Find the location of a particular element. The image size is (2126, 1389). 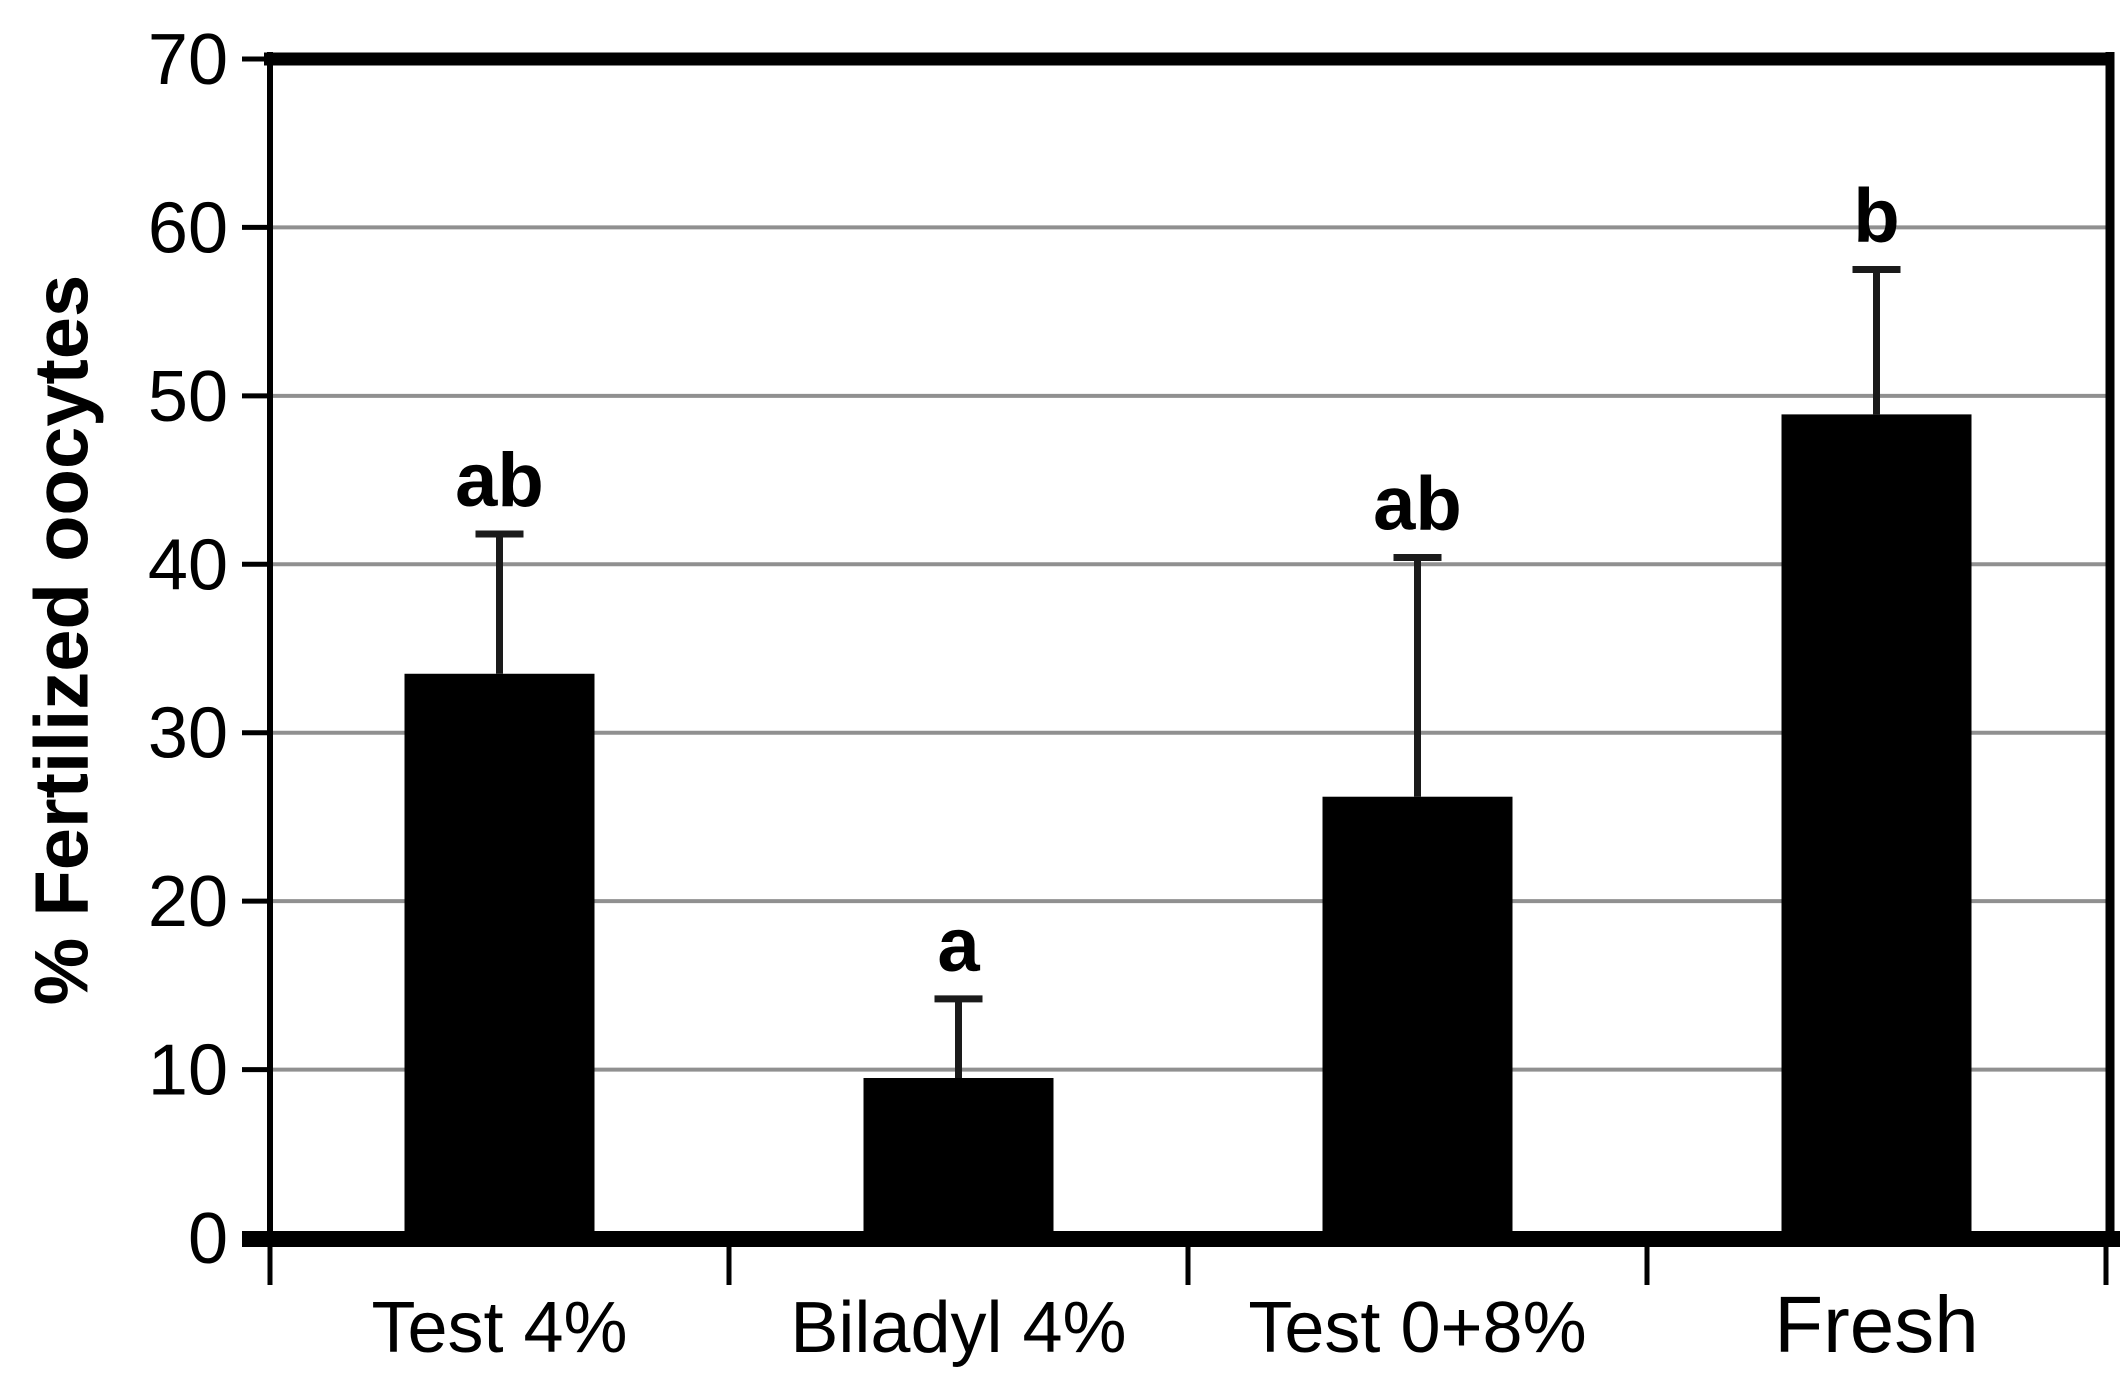

category-label: Test 4% is located at coordinates (499, 1328).